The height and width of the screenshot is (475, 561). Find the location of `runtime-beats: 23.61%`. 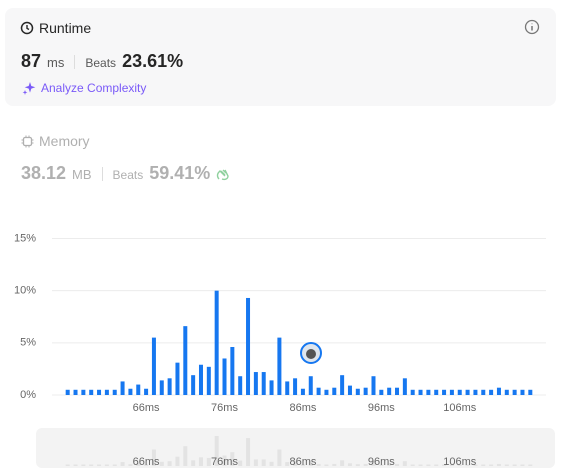

runtime-beats: 23.61% is located at coordinates (153, 61).